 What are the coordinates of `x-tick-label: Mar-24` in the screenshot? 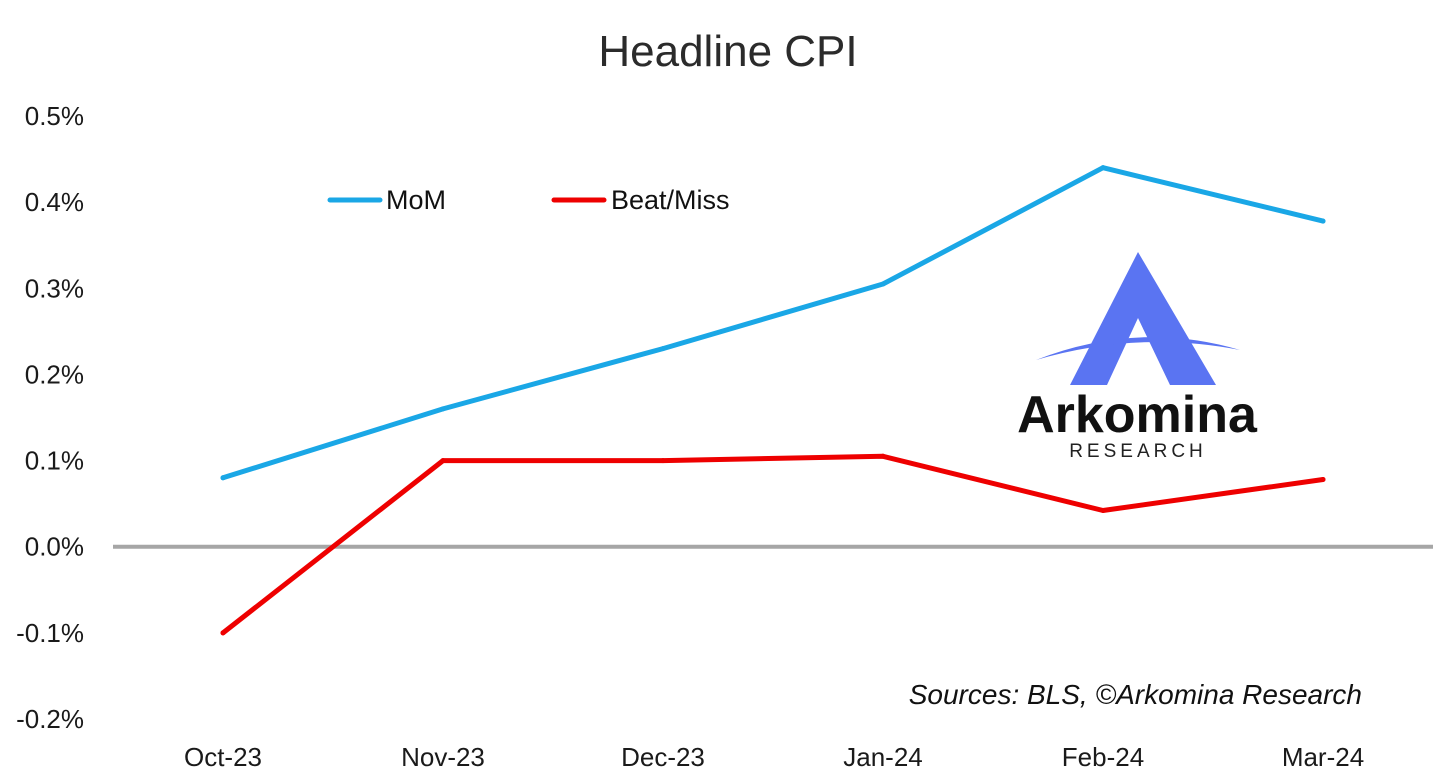 It's located at (1323, 757).